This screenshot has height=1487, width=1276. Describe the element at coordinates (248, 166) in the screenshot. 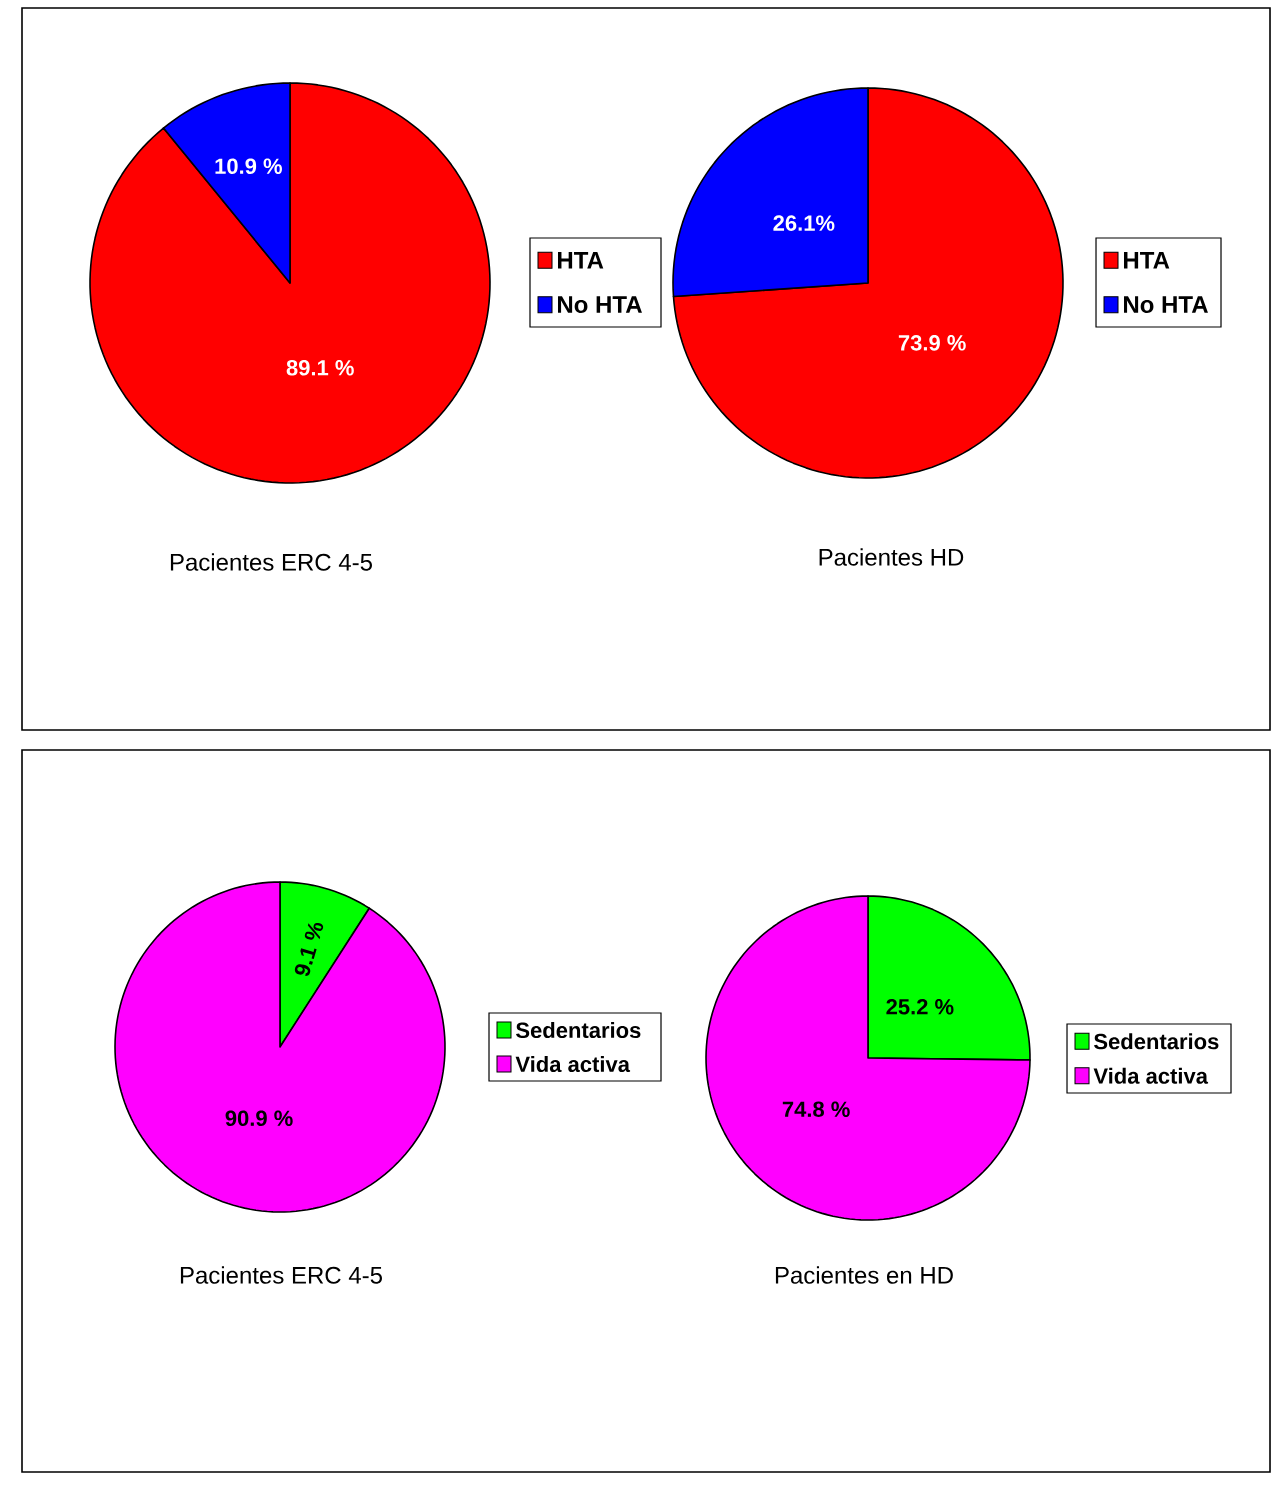

I see `data-label: 10.9 %` at that location.